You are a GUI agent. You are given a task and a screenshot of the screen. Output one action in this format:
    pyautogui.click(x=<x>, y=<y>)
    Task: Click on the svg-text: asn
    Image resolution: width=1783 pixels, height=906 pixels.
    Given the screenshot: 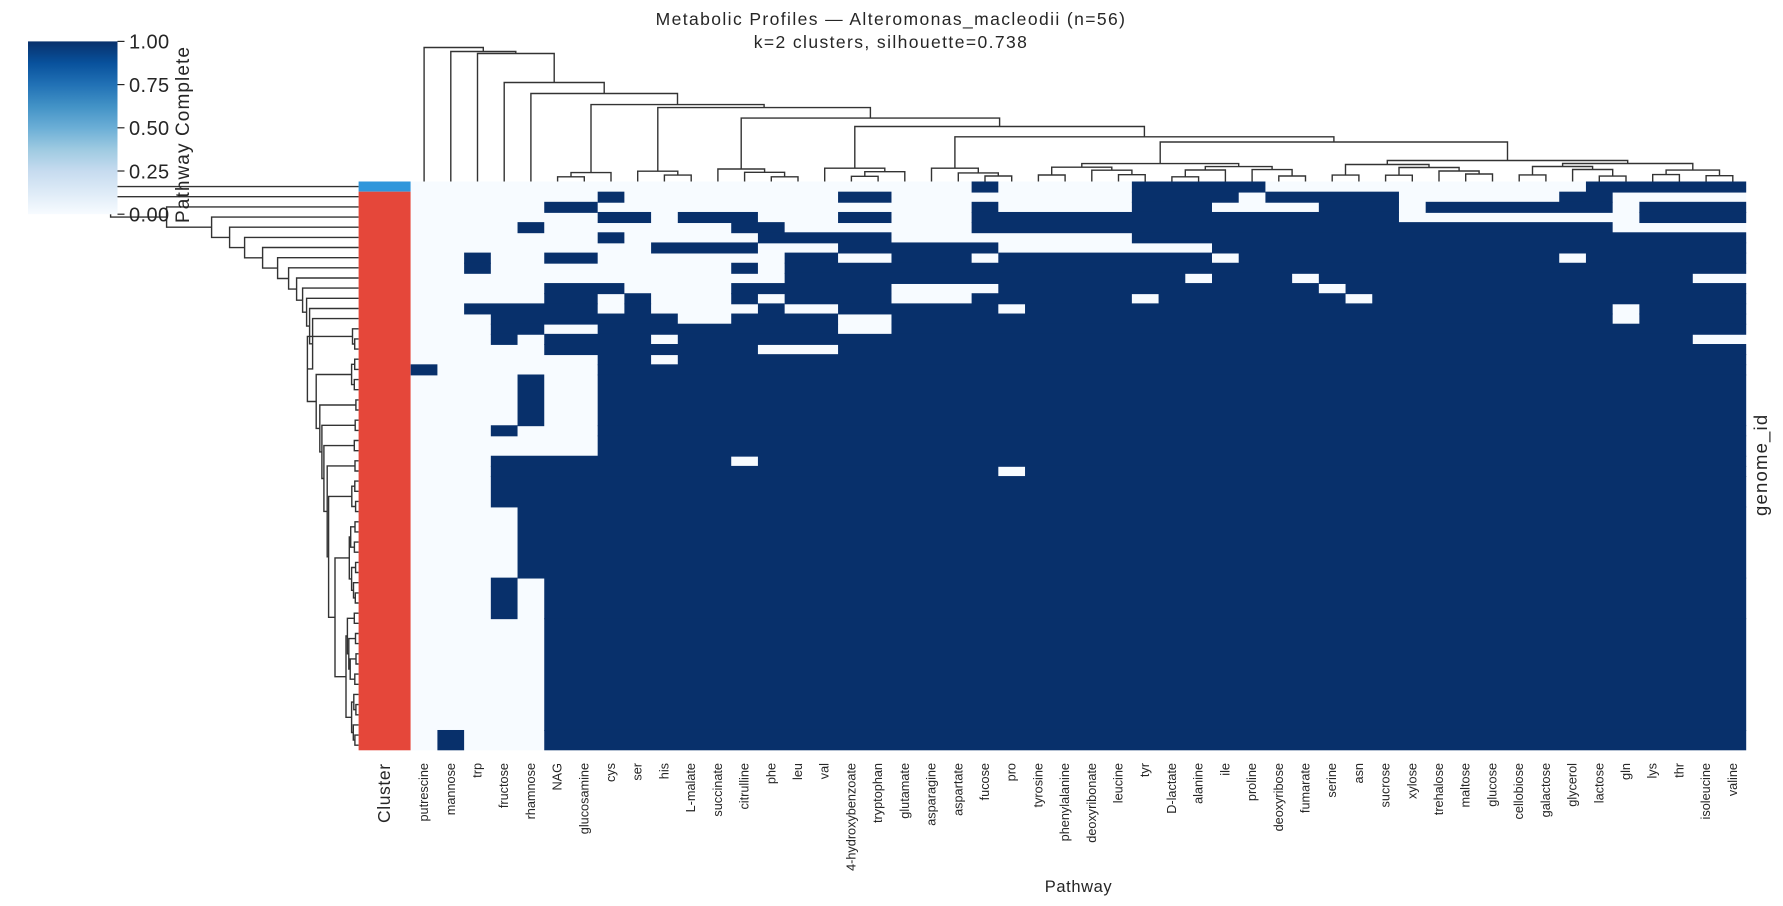 What is the action you would take?
    pyautogui.click(x=1359, y=773)
    